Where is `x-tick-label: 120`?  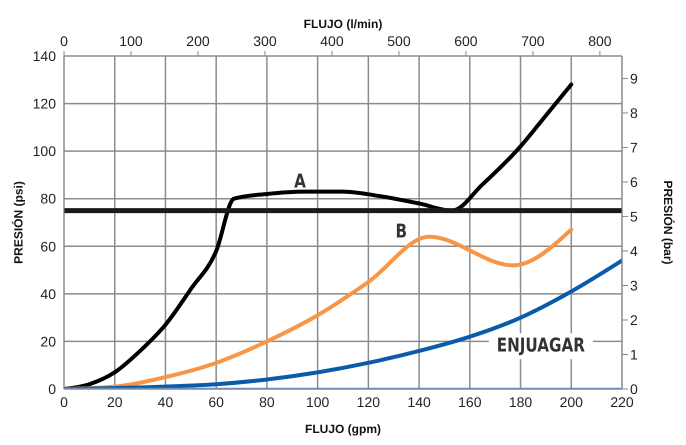
x-tick-label: 120 is located at coordinates (368, 402).